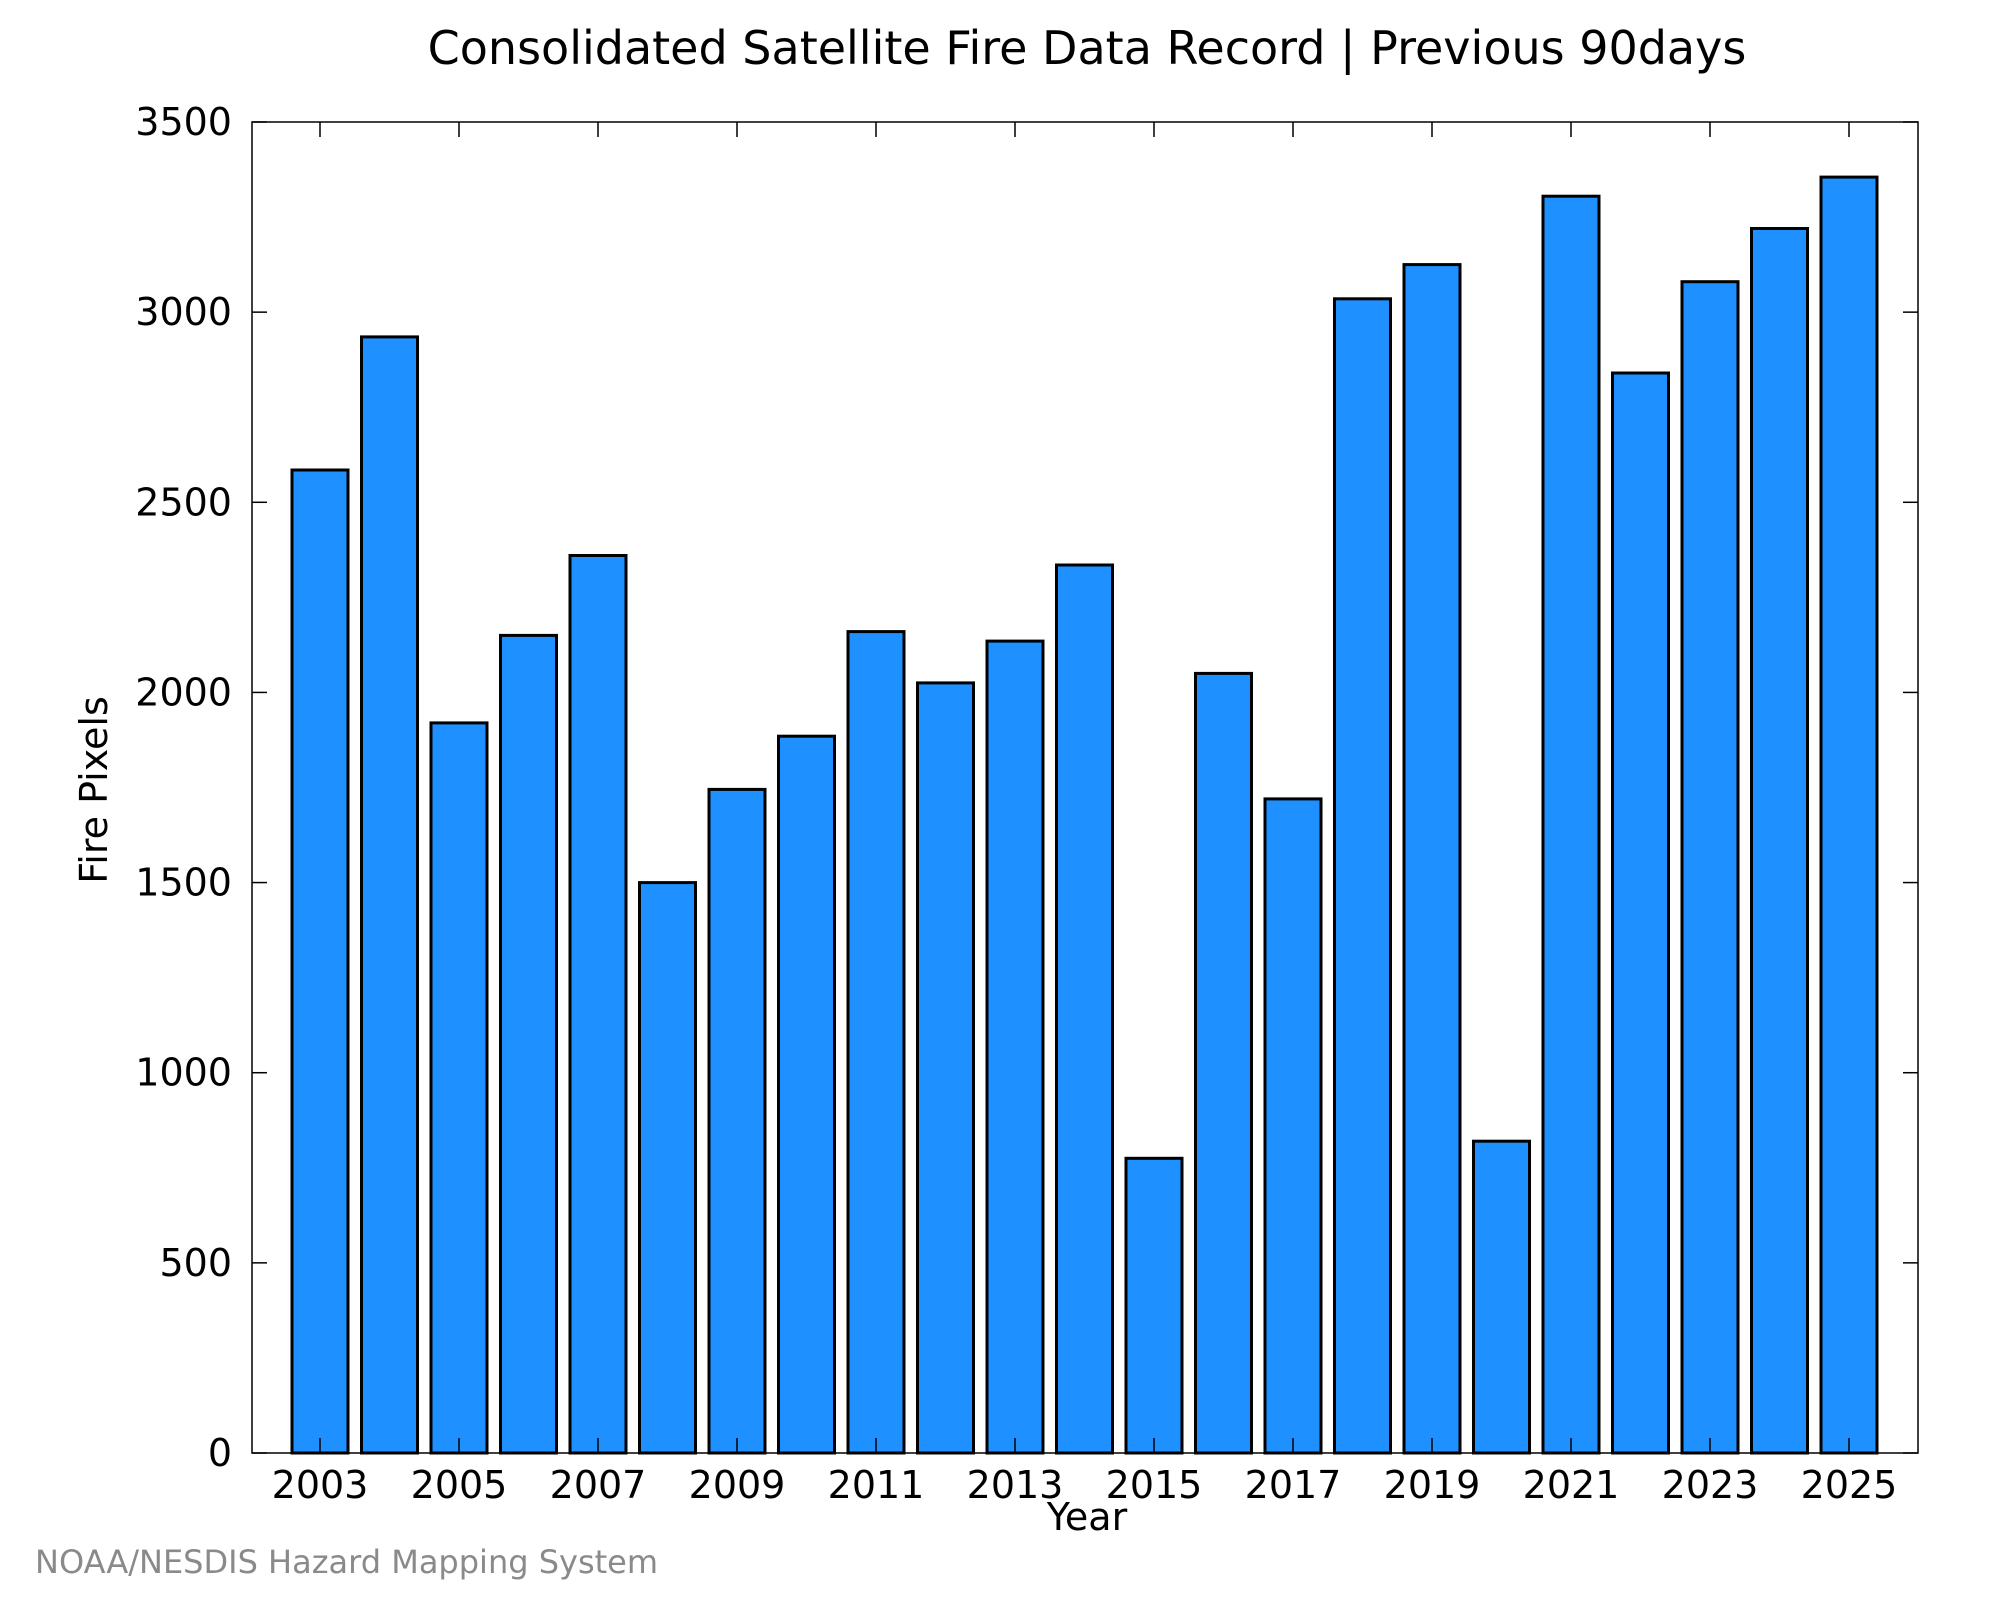  Describe the element at coordinates (459, 1485) in the screenshot. I see `x-tick-label: 2005` at that location.